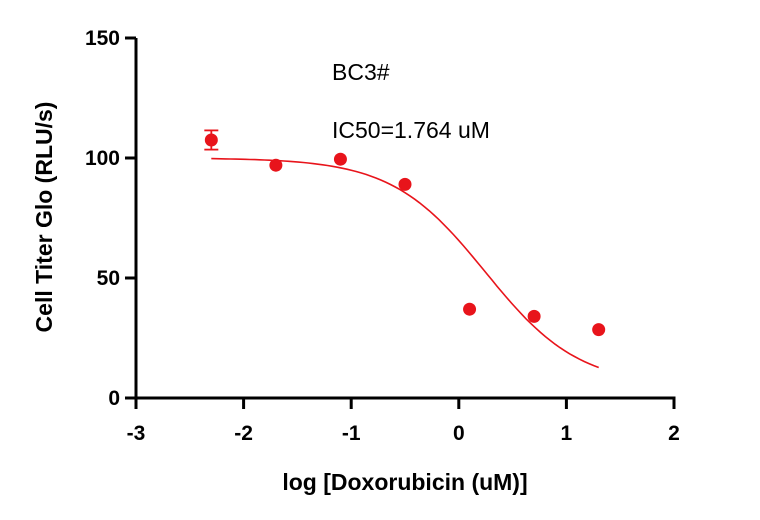 This screenshot has height=520, width=760. I want to click on x-tick-label: 0, so click(459, 433).